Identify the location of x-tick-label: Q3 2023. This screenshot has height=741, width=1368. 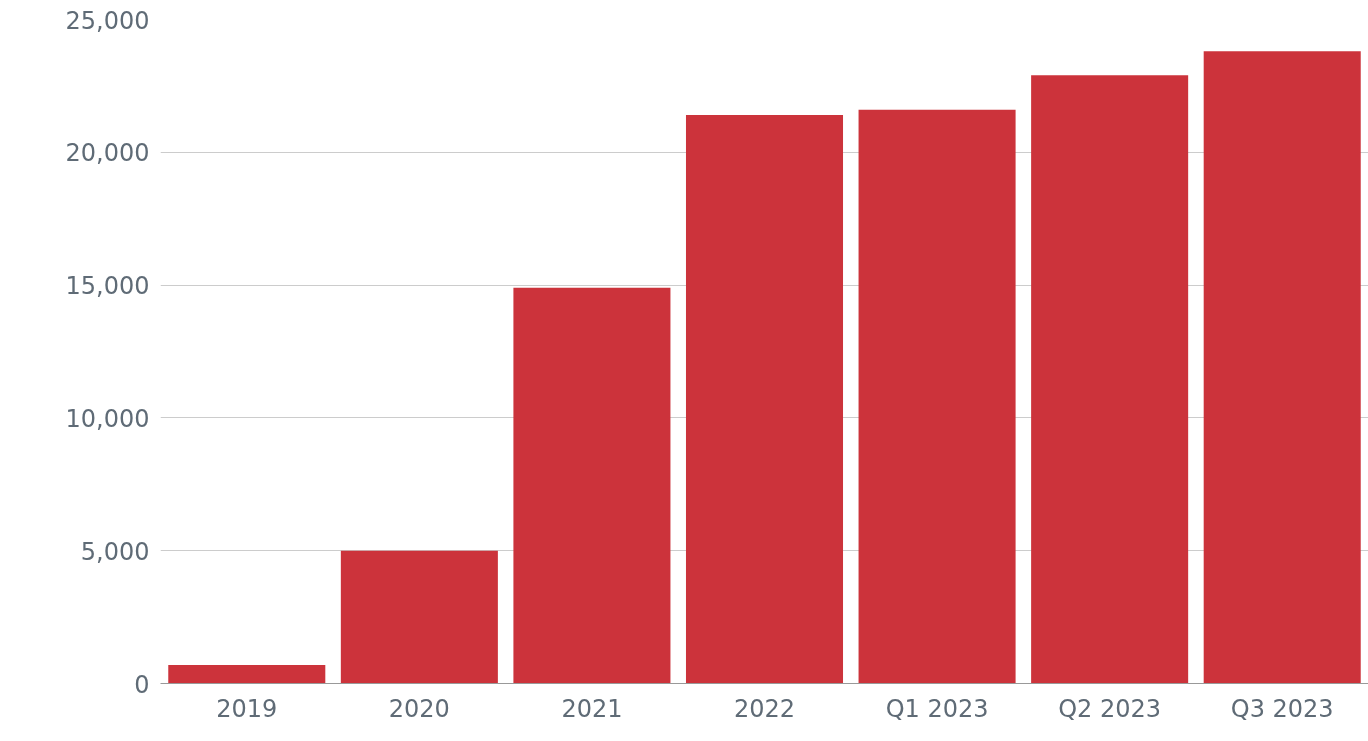
(1282, 708).